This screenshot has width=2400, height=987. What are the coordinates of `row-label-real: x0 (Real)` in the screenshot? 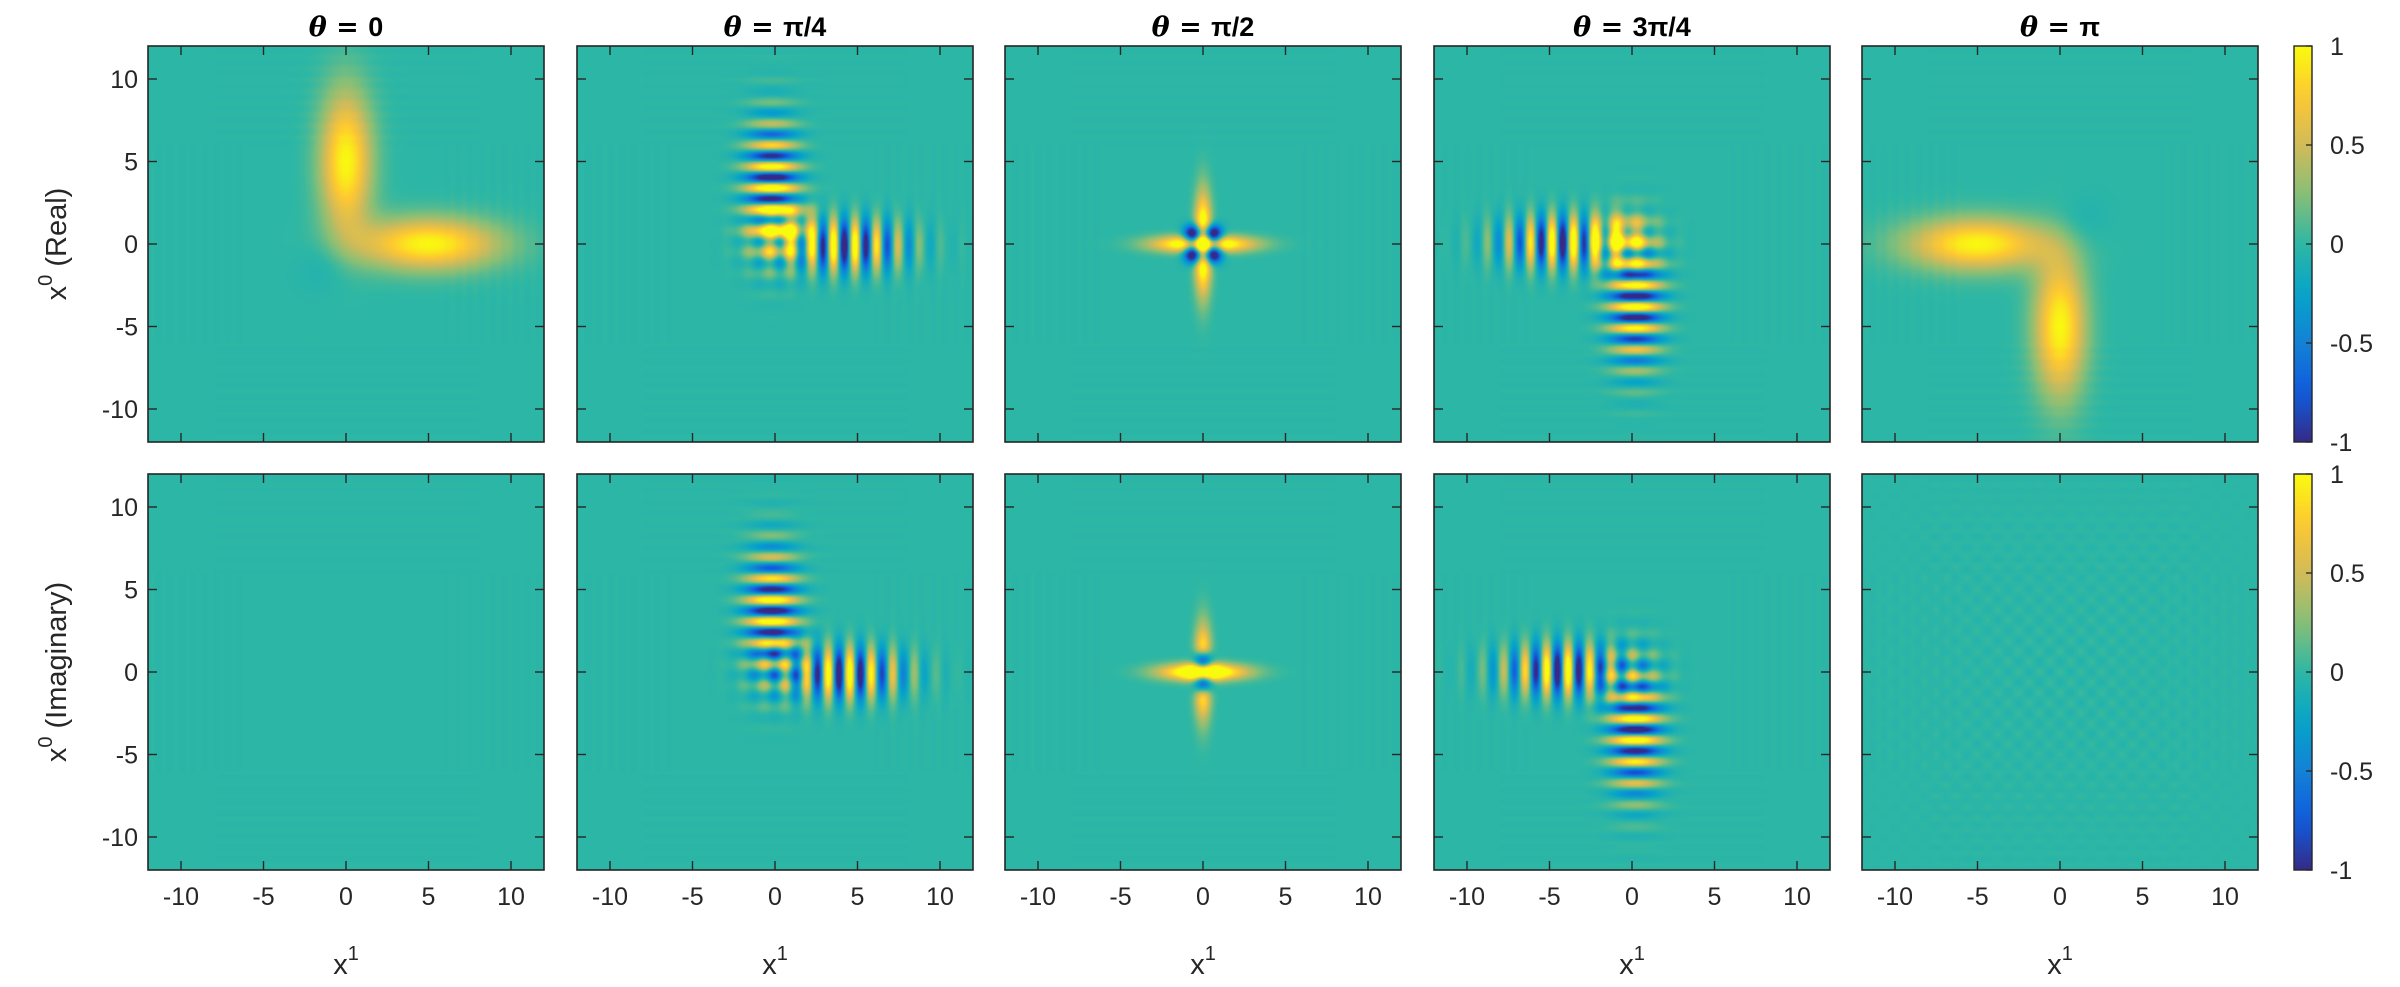 It's located at (54, 244).